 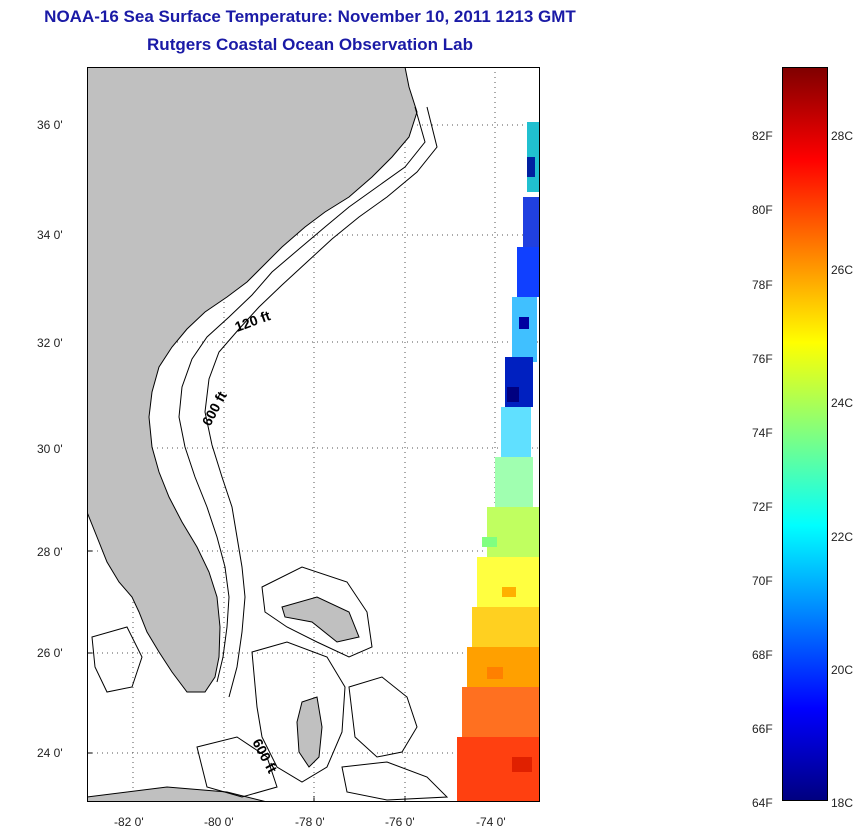 I want to click on lon-tick-76: -76 0', so click(x=400, y=822).